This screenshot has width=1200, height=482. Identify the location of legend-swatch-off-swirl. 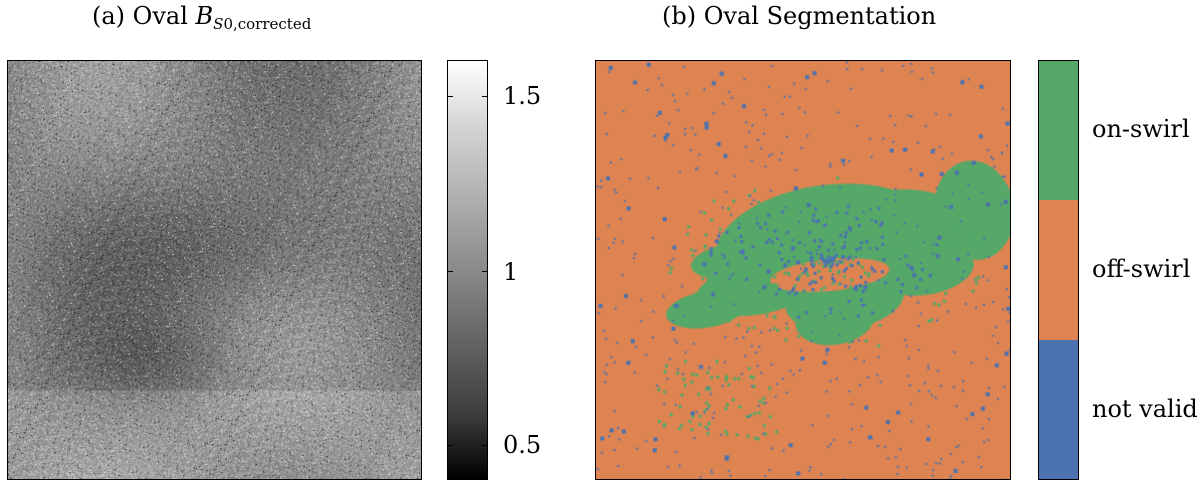
(1058, 270).